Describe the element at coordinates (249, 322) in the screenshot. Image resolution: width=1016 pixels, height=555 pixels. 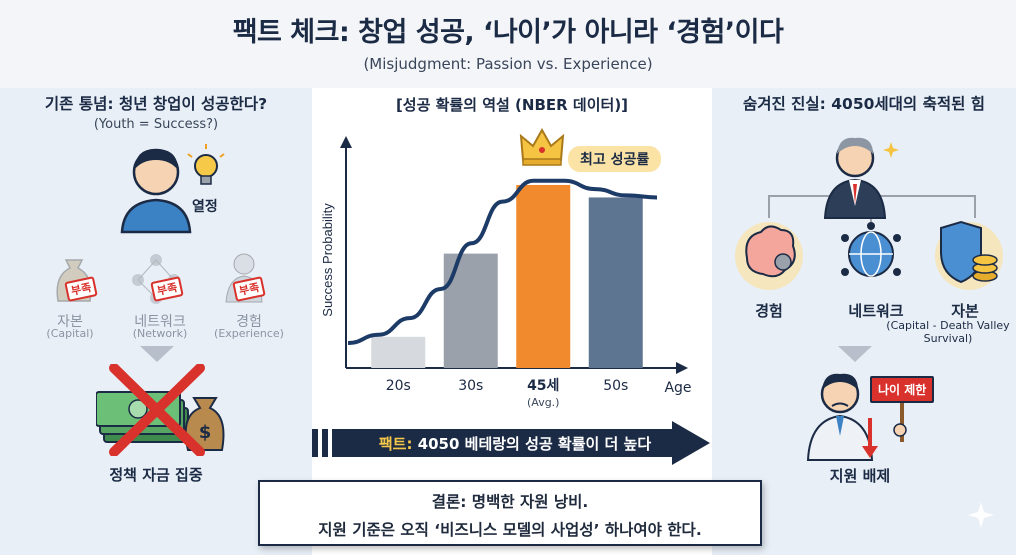
I see `experience-label: 경험` at that location.